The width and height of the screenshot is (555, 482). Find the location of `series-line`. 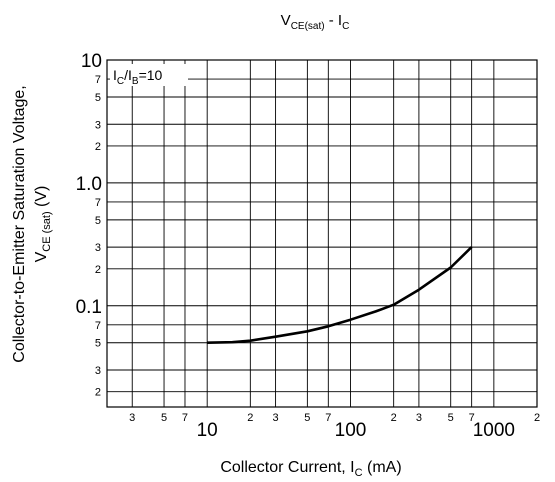

series-line is located at coordinates (340, 295).